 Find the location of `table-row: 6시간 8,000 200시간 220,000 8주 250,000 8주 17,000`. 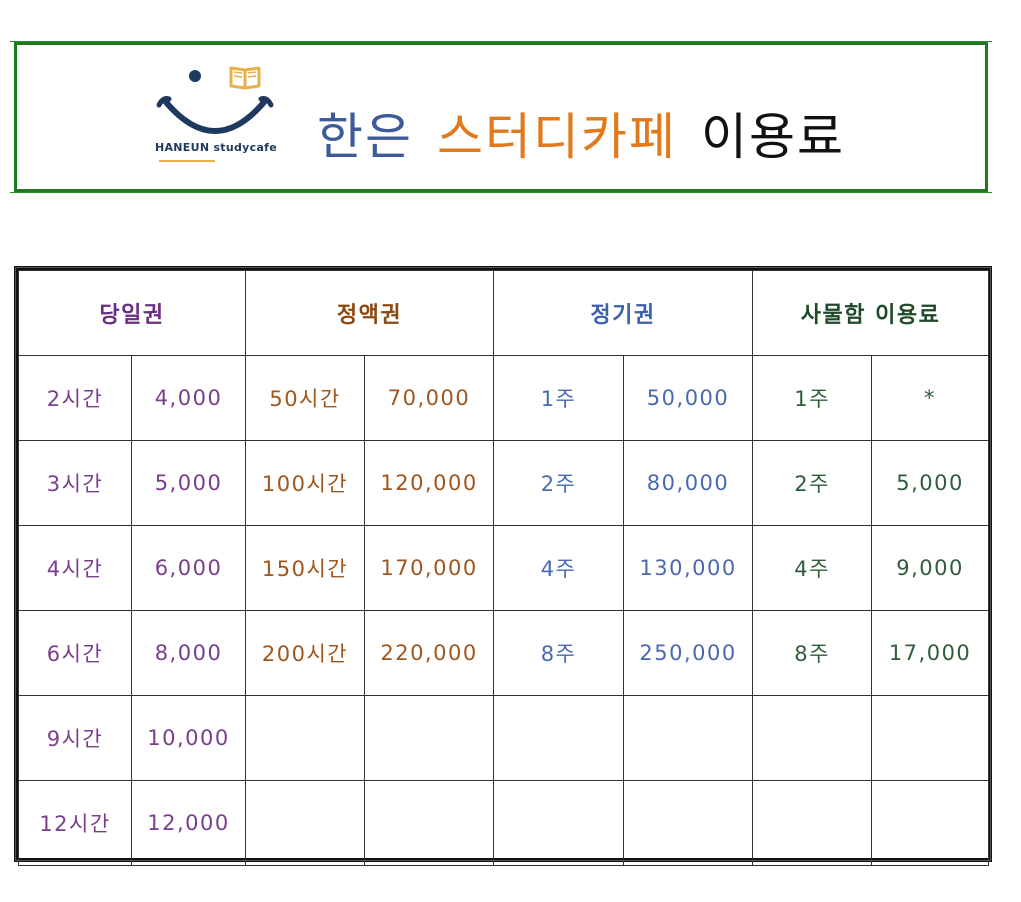

table-row: 6시간 8,000 200시간 220,000 8주 250,000 8주 17,000 is located at coordinates (504, 653).